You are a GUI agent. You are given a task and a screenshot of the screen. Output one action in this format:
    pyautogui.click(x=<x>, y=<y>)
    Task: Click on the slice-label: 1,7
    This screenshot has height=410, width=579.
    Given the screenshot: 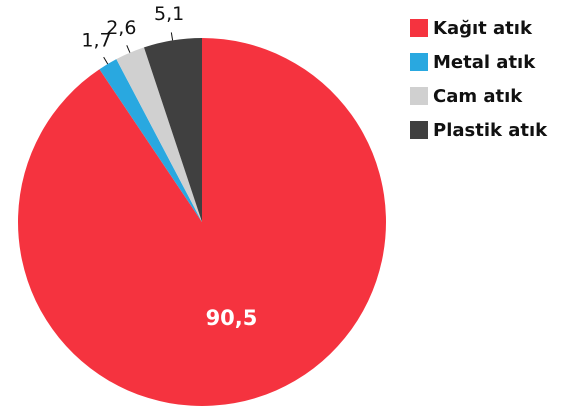 What is the action you would take?
    pyautogui.click(x=96, y=41)
    